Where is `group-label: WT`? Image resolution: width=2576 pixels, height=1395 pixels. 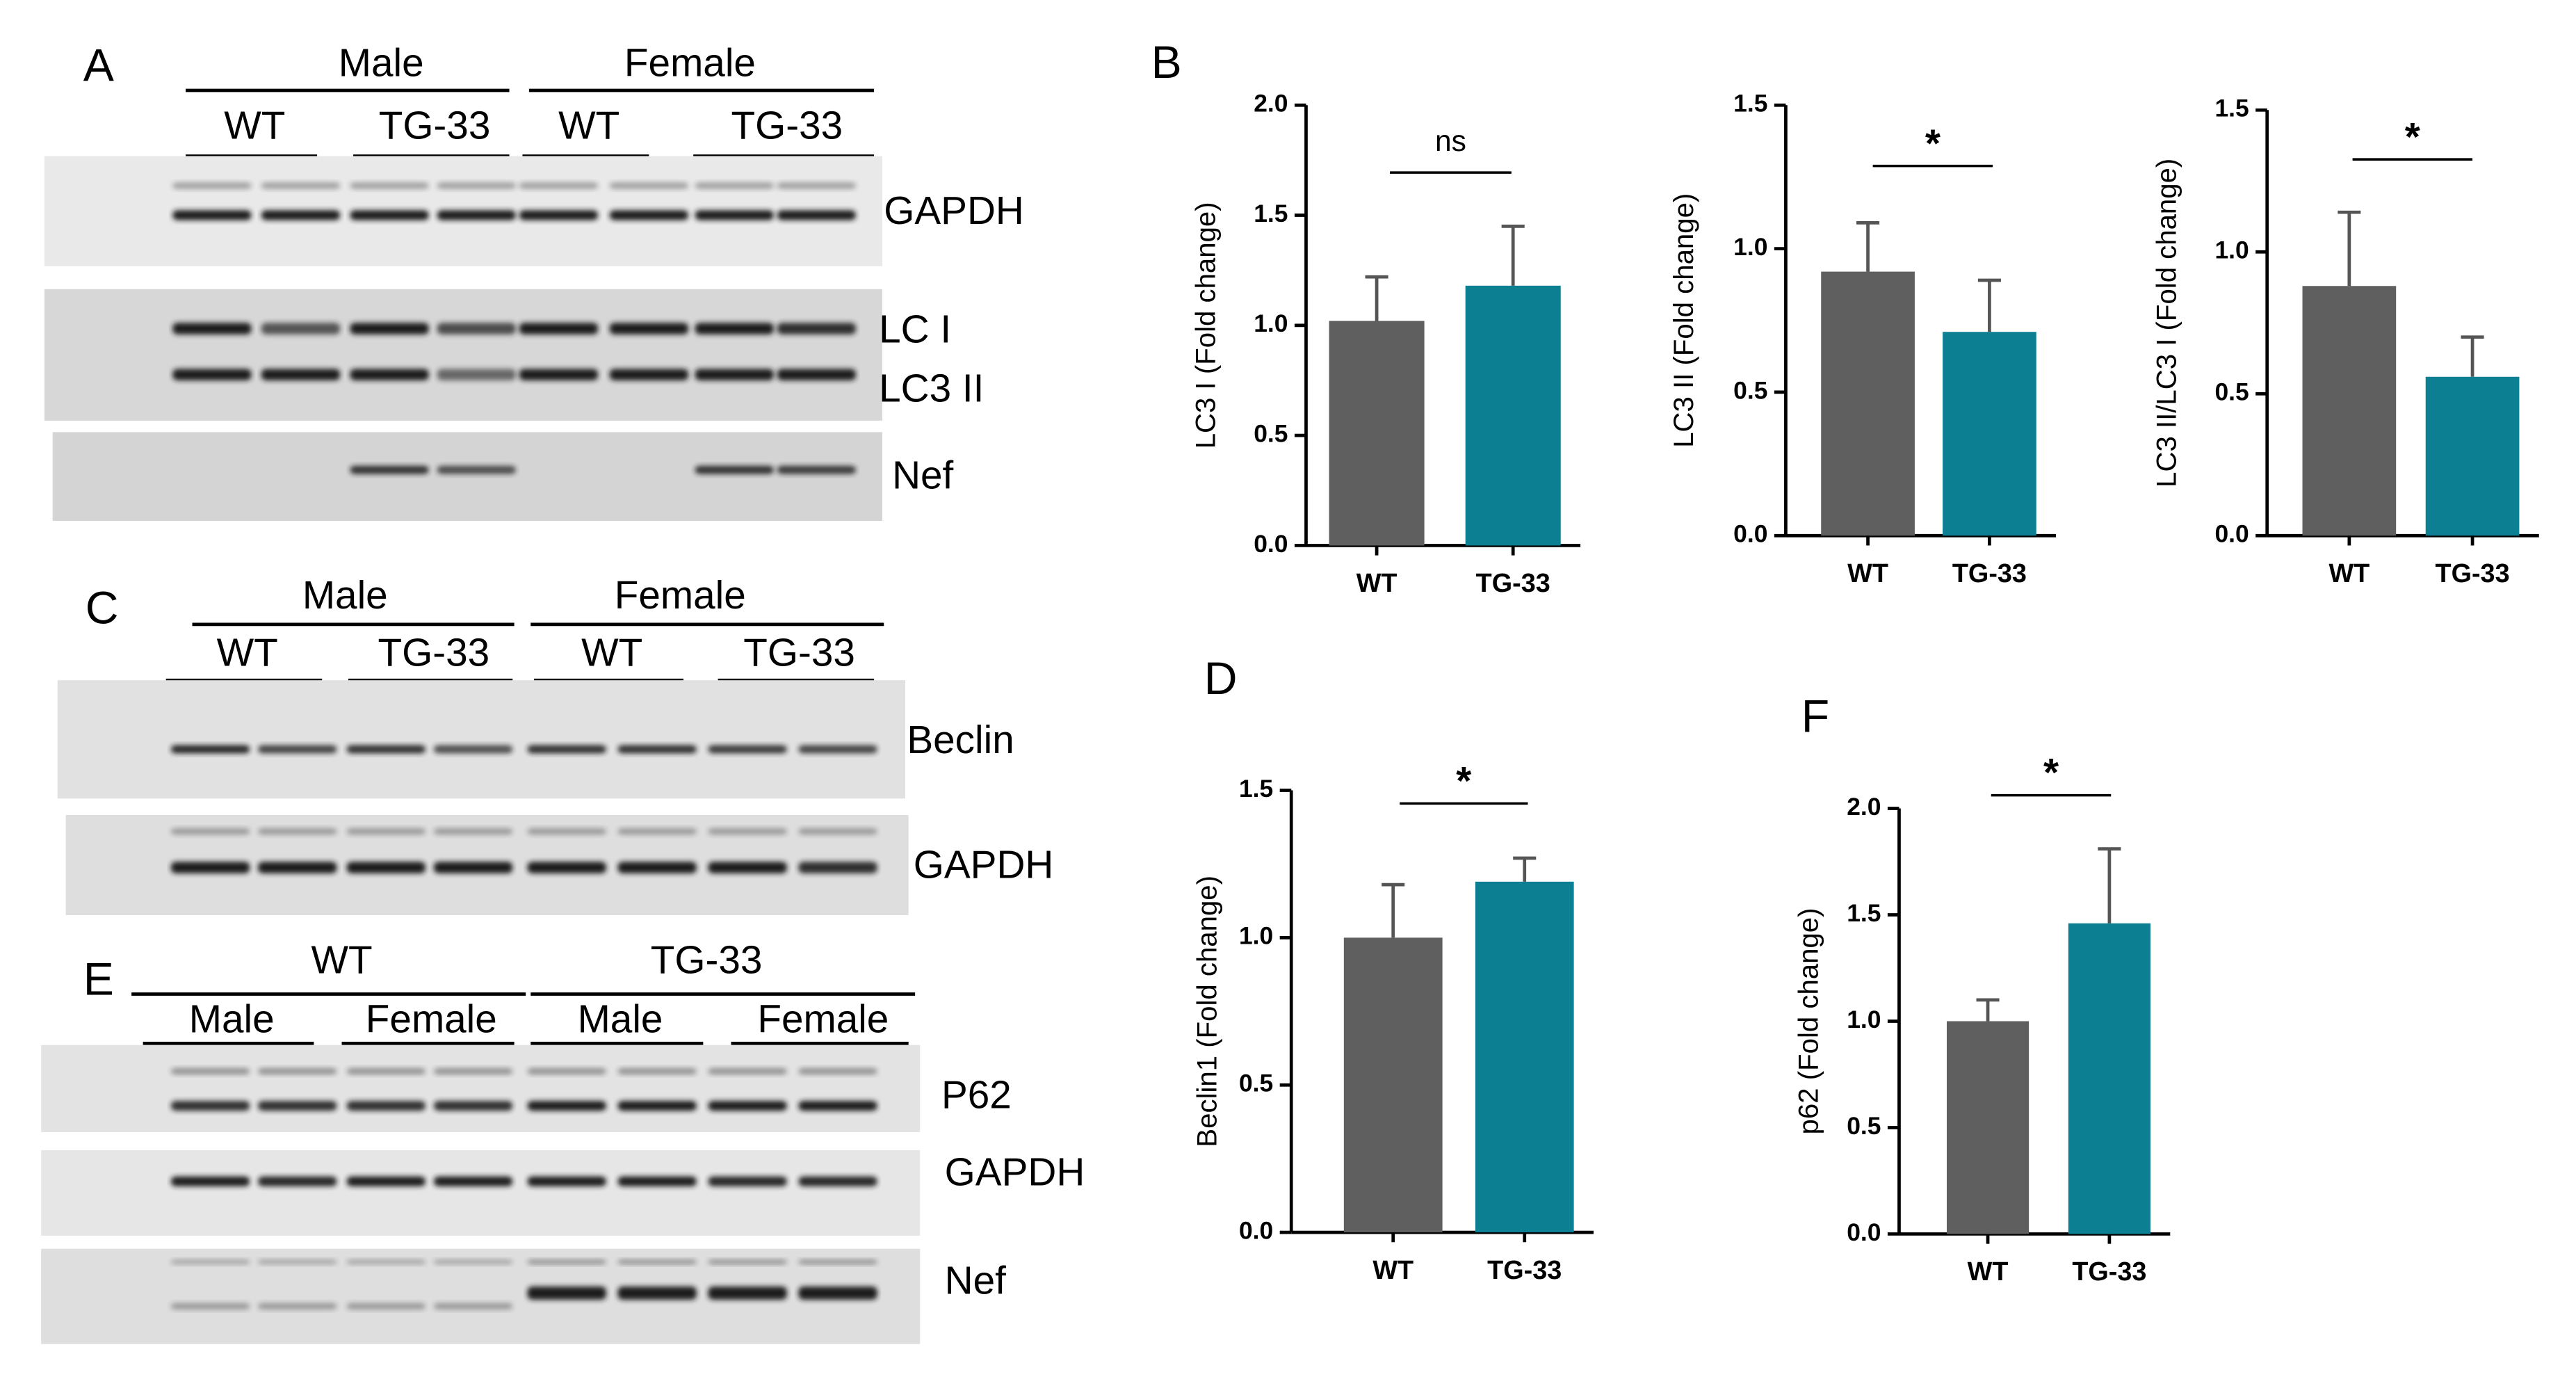
group-label: WT is located at coordinates (341, 961).